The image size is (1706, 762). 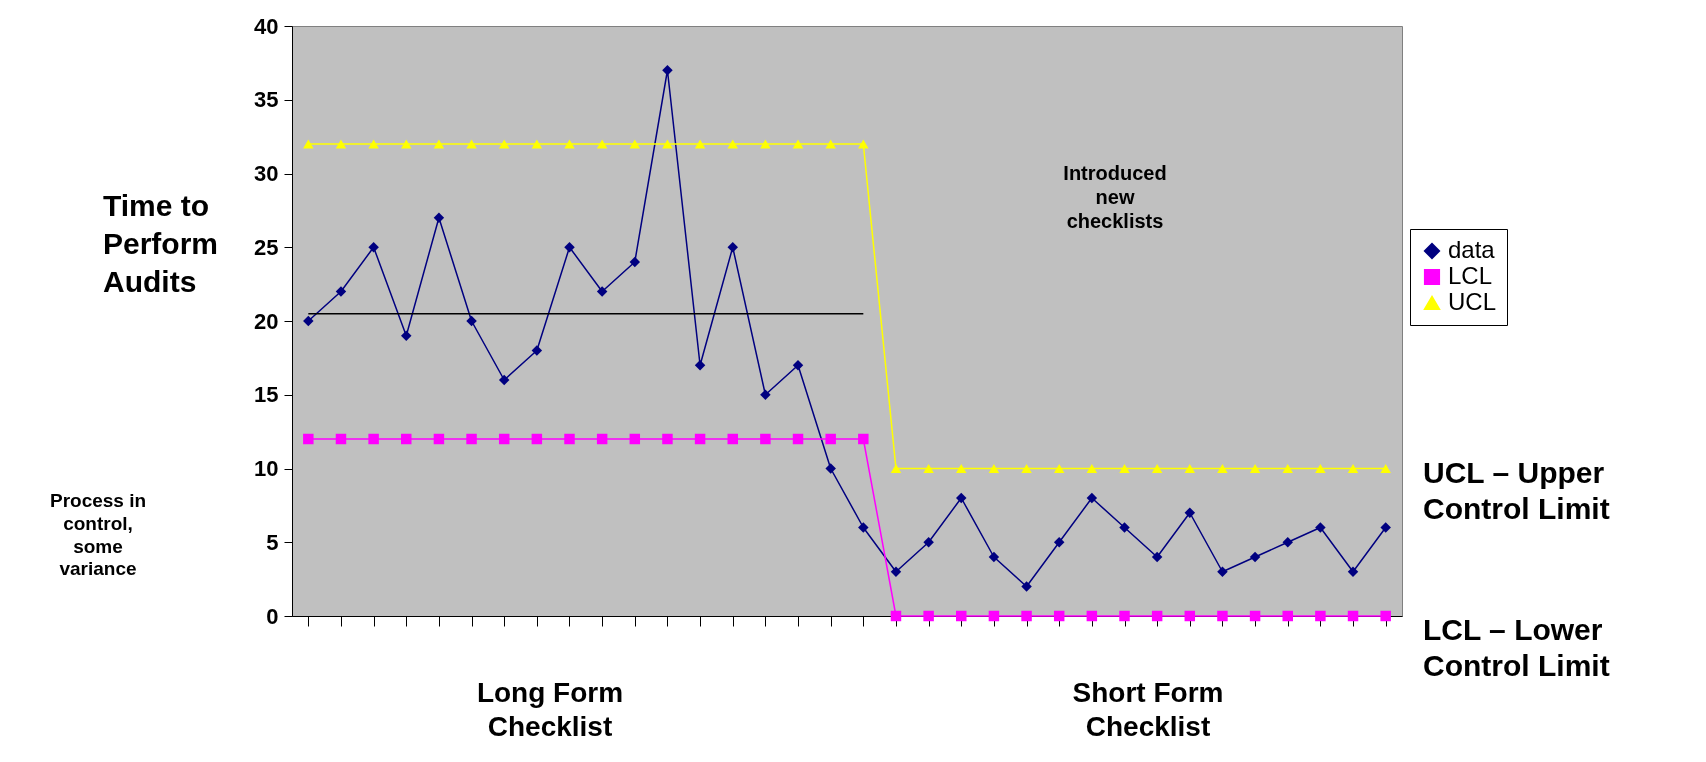 I want to click on text: LCL – Lower Control Limit, so click(x=1516, y=647).